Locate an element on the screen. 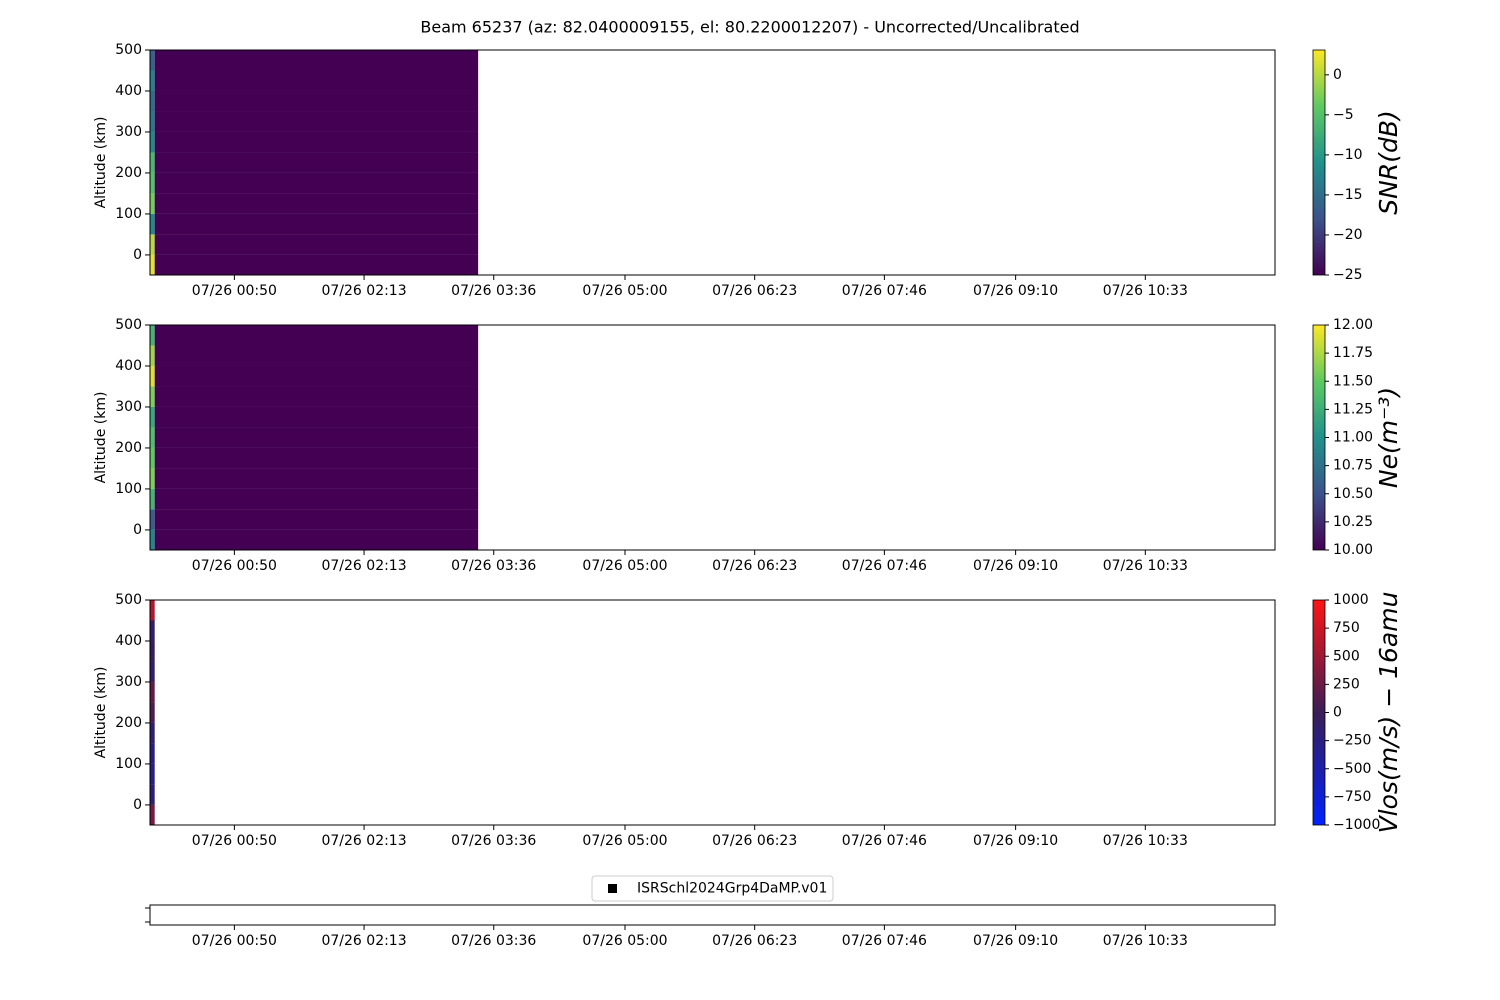 The image size is (1500, 1000). colorbar-tick-label: −5 is located at coordinates (1343, 115).